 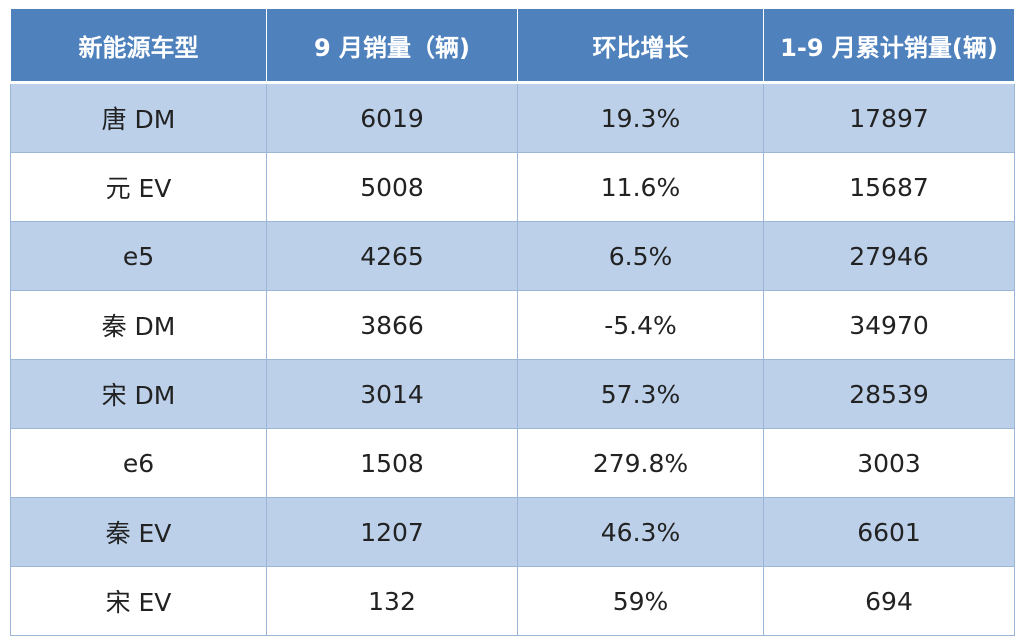 I want to click on cell-ytd-sales: 6601, so click(x=889, y=532).